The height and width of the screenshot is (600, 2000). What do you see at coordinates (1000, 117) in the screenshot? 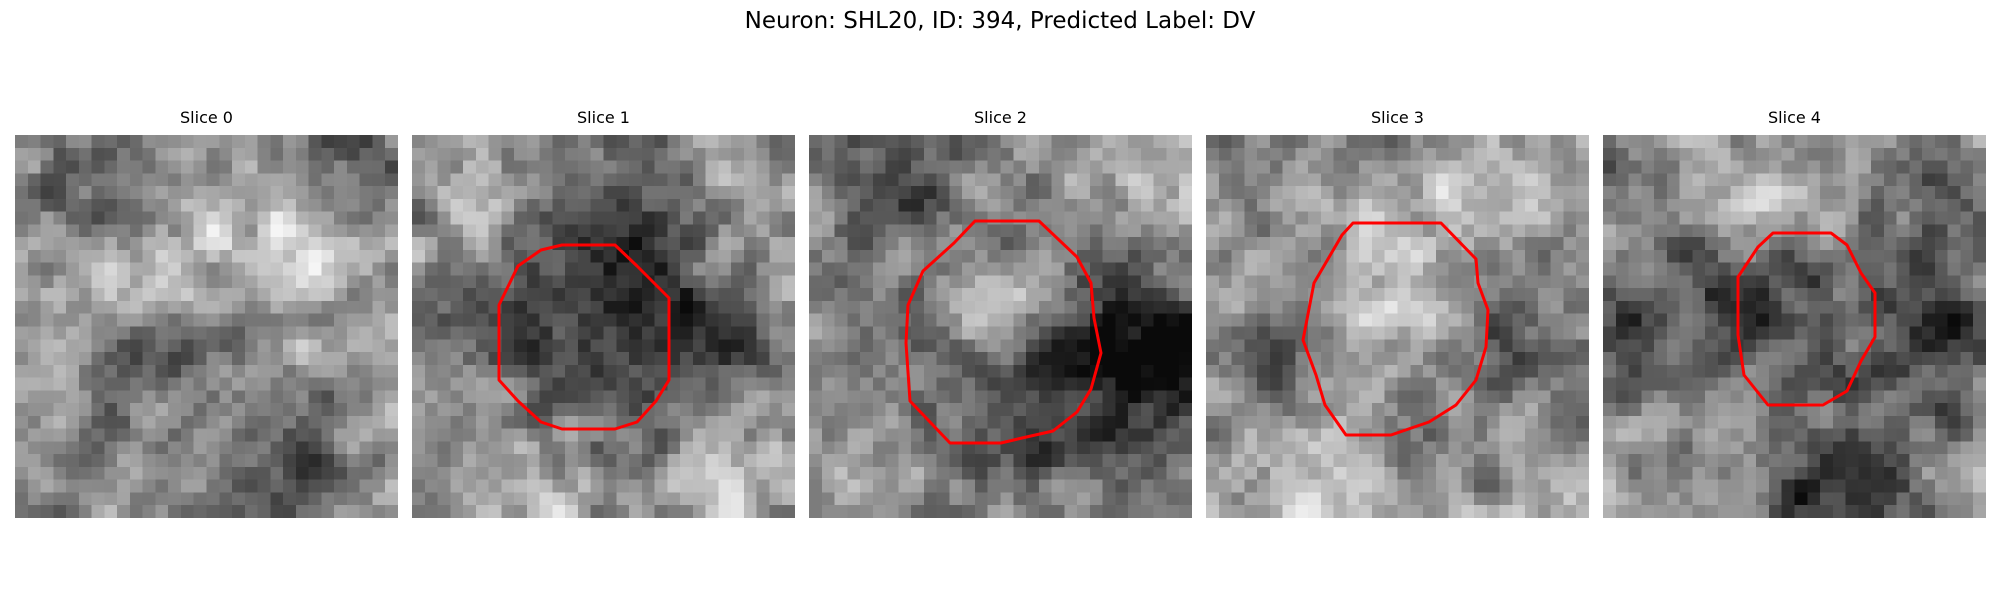
I see `slice-title: Slice 2` at bounding box center [1000, 117].